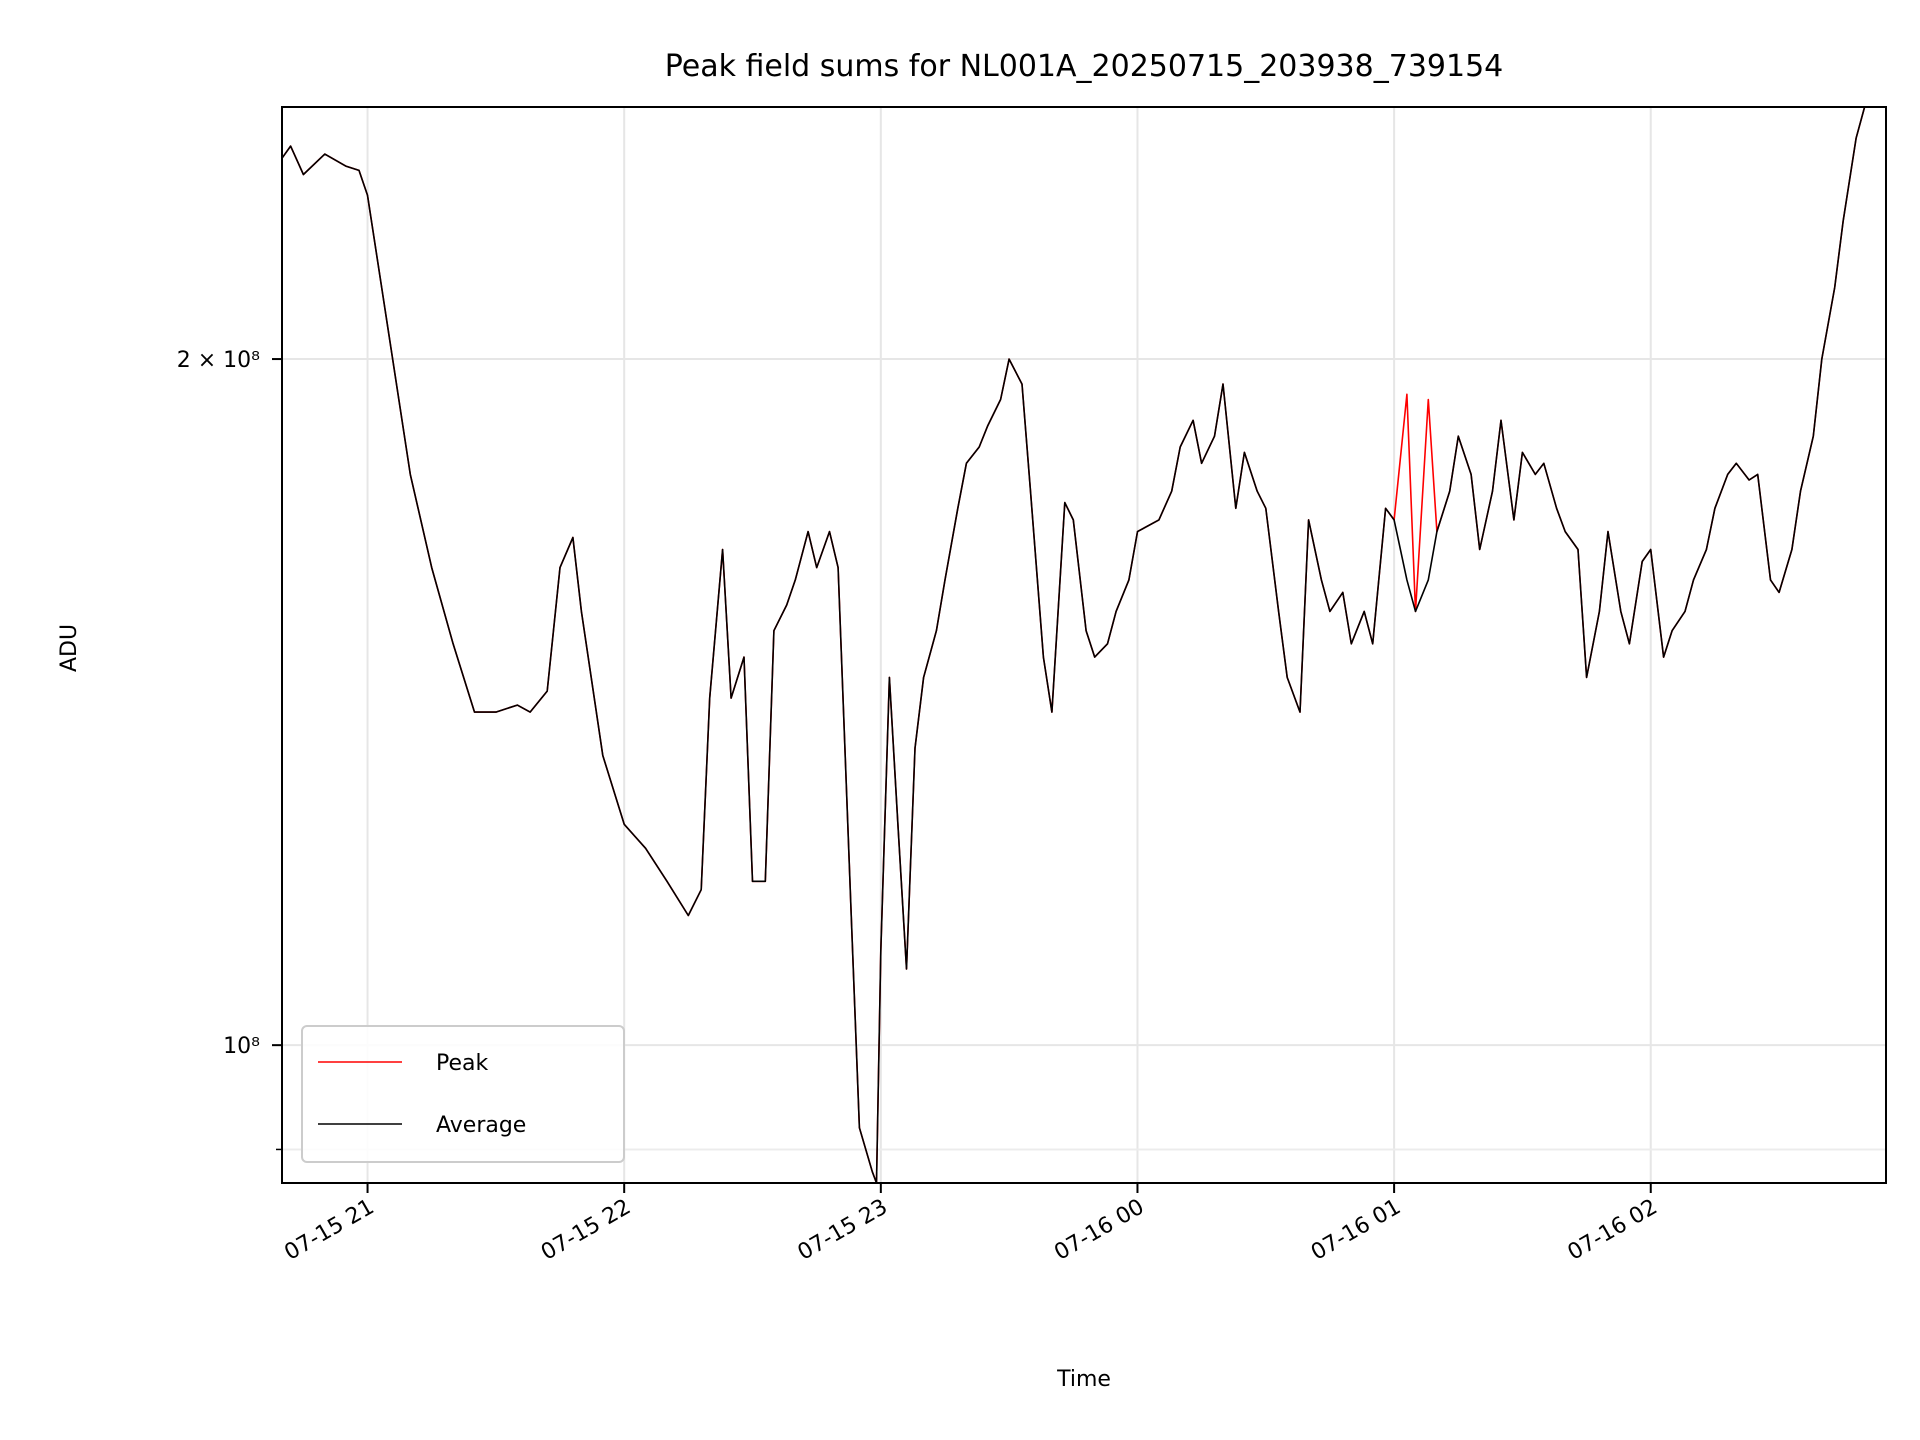 The height and width of the screenshot is (1440, 1920). I want to click on legend: Peak Average, so click(463, 1094).